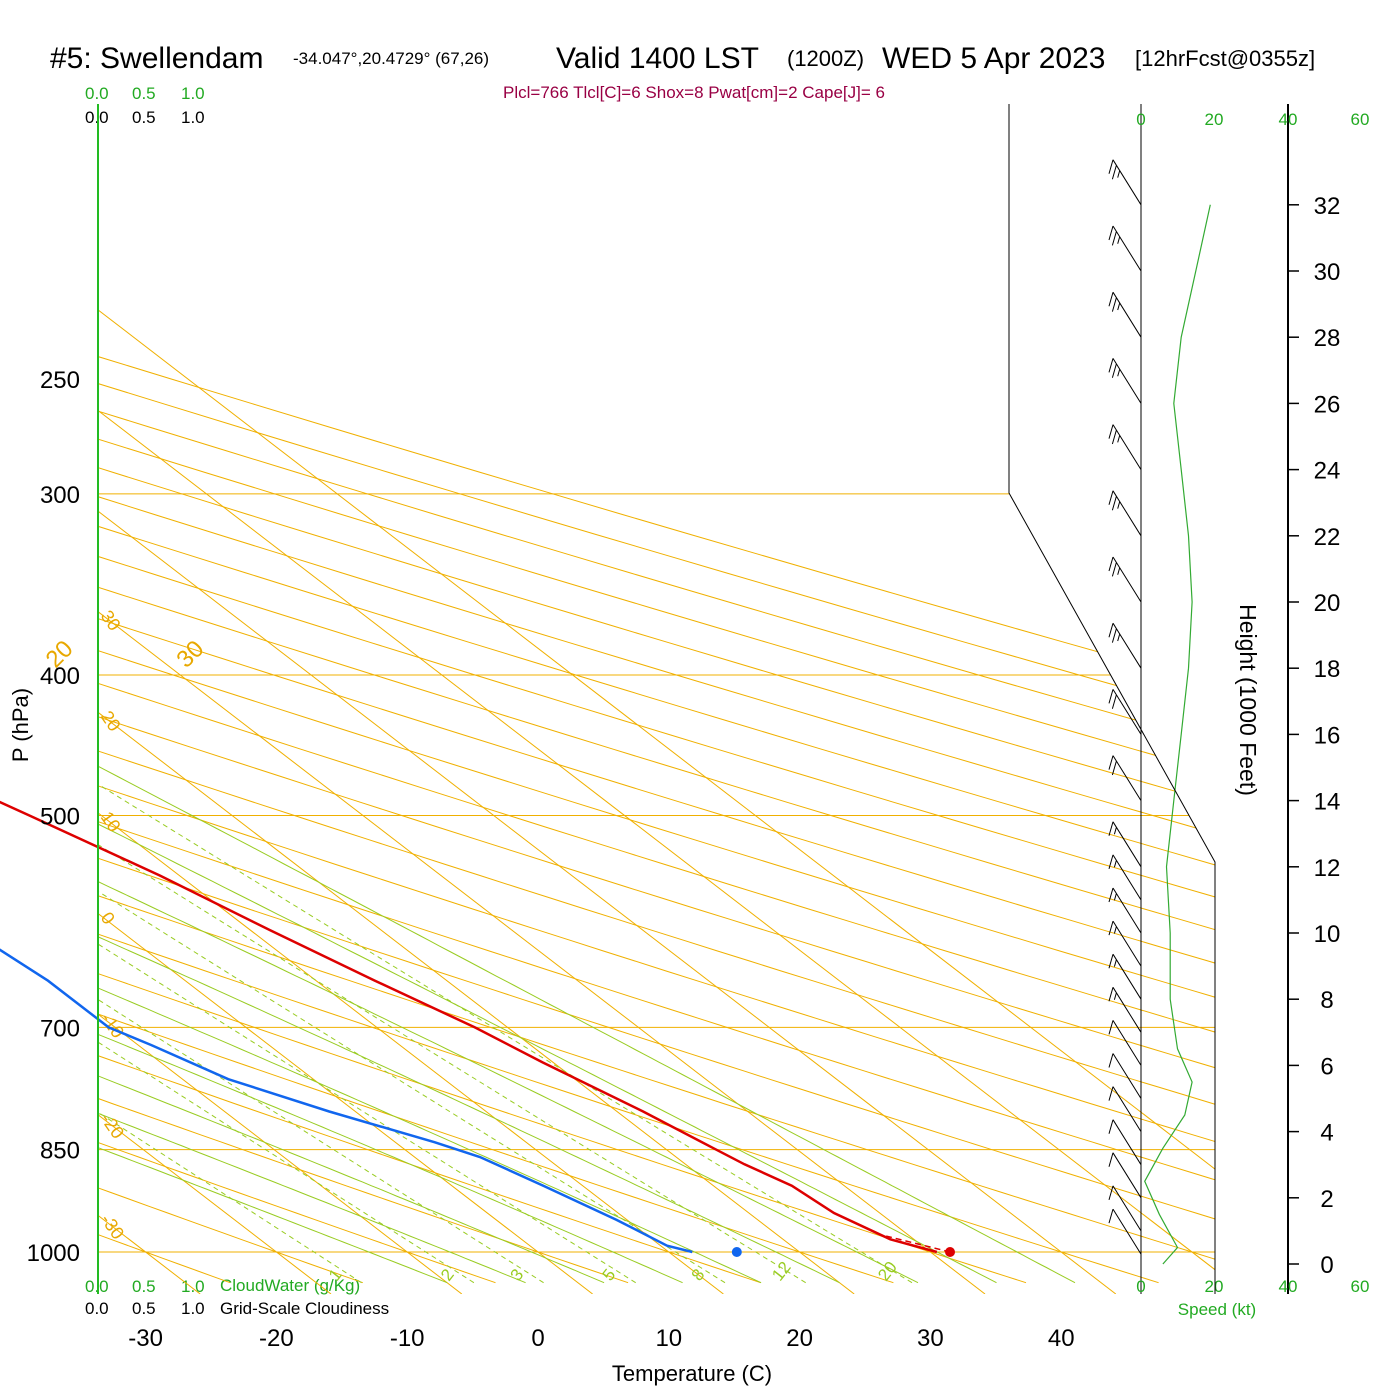  What do you see at coordinates (1327, 802) in the screenshot?
I see `height-tick-label: 14` at bounding box center [1327, 802].